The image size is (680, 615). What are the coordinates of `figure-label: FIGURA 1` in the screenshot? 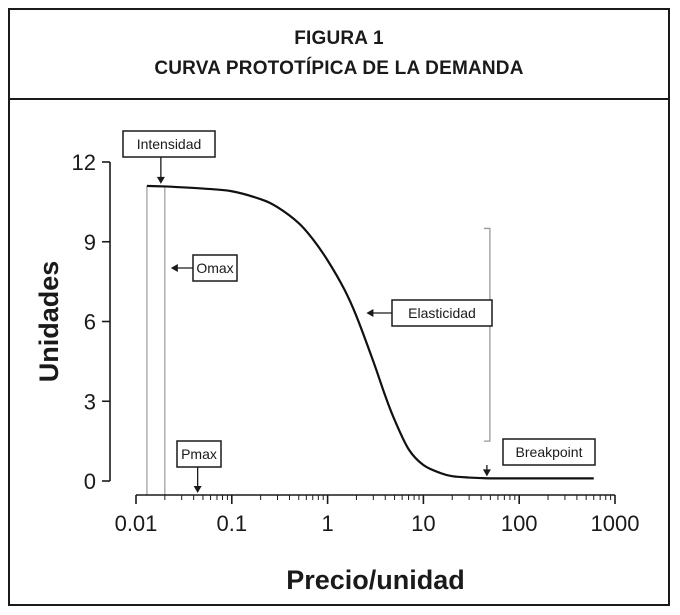 It's located at (339, 38).